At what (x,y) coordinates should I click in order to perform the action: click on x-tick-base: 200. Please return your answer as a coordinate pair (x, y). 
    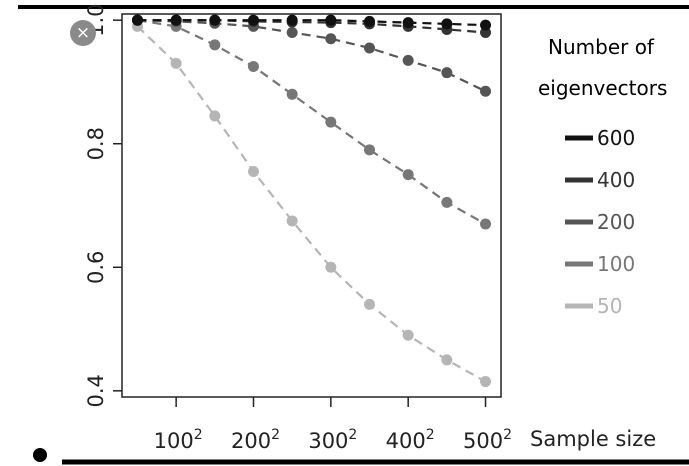
    Looking at the image, I should click on (251, 441).